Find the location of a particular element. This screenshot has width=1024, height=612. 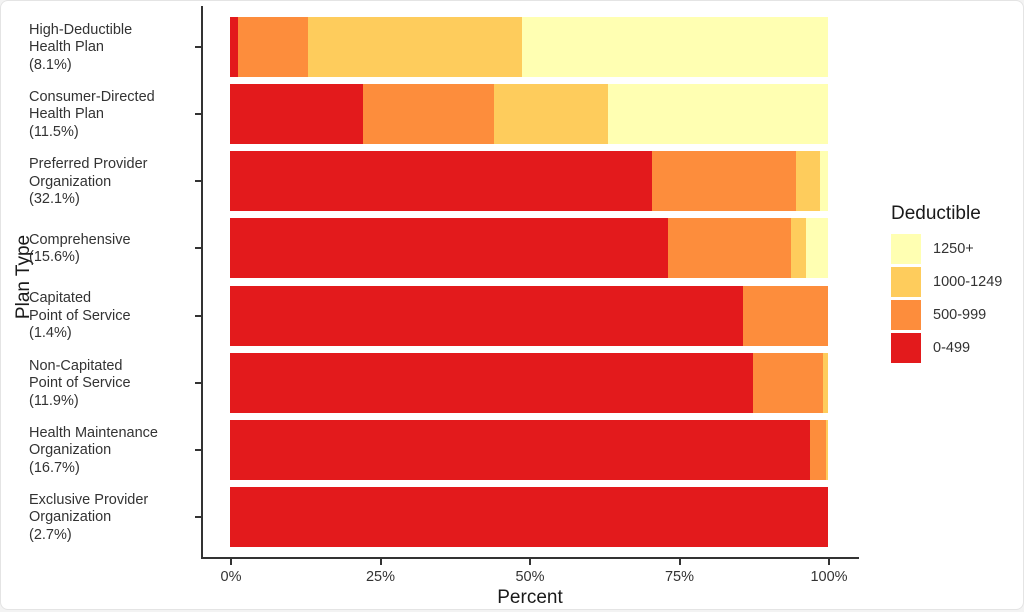

legend-item-0-499: 0-499 is located at coordinates (946, 347).